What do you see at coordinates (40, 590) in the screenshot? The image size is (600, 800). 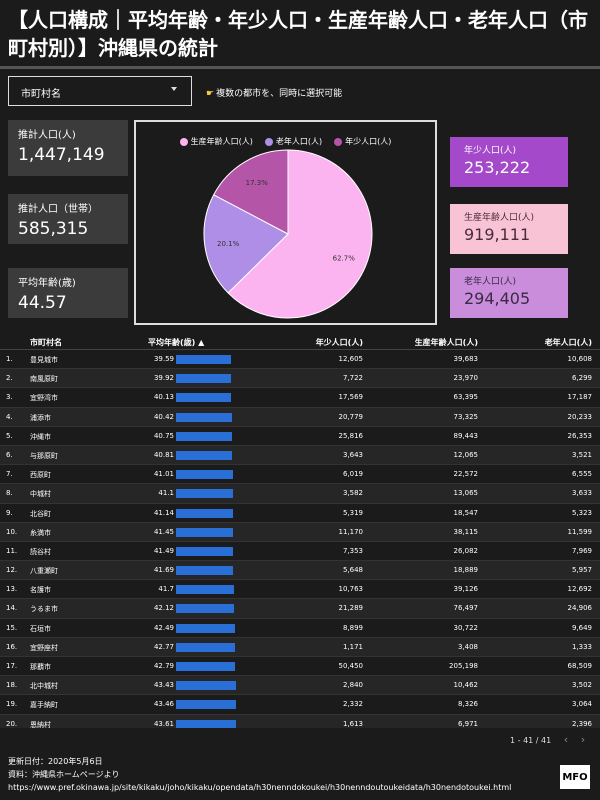 I see `municipality-name: 名護市` at bounding box center [40, 590].